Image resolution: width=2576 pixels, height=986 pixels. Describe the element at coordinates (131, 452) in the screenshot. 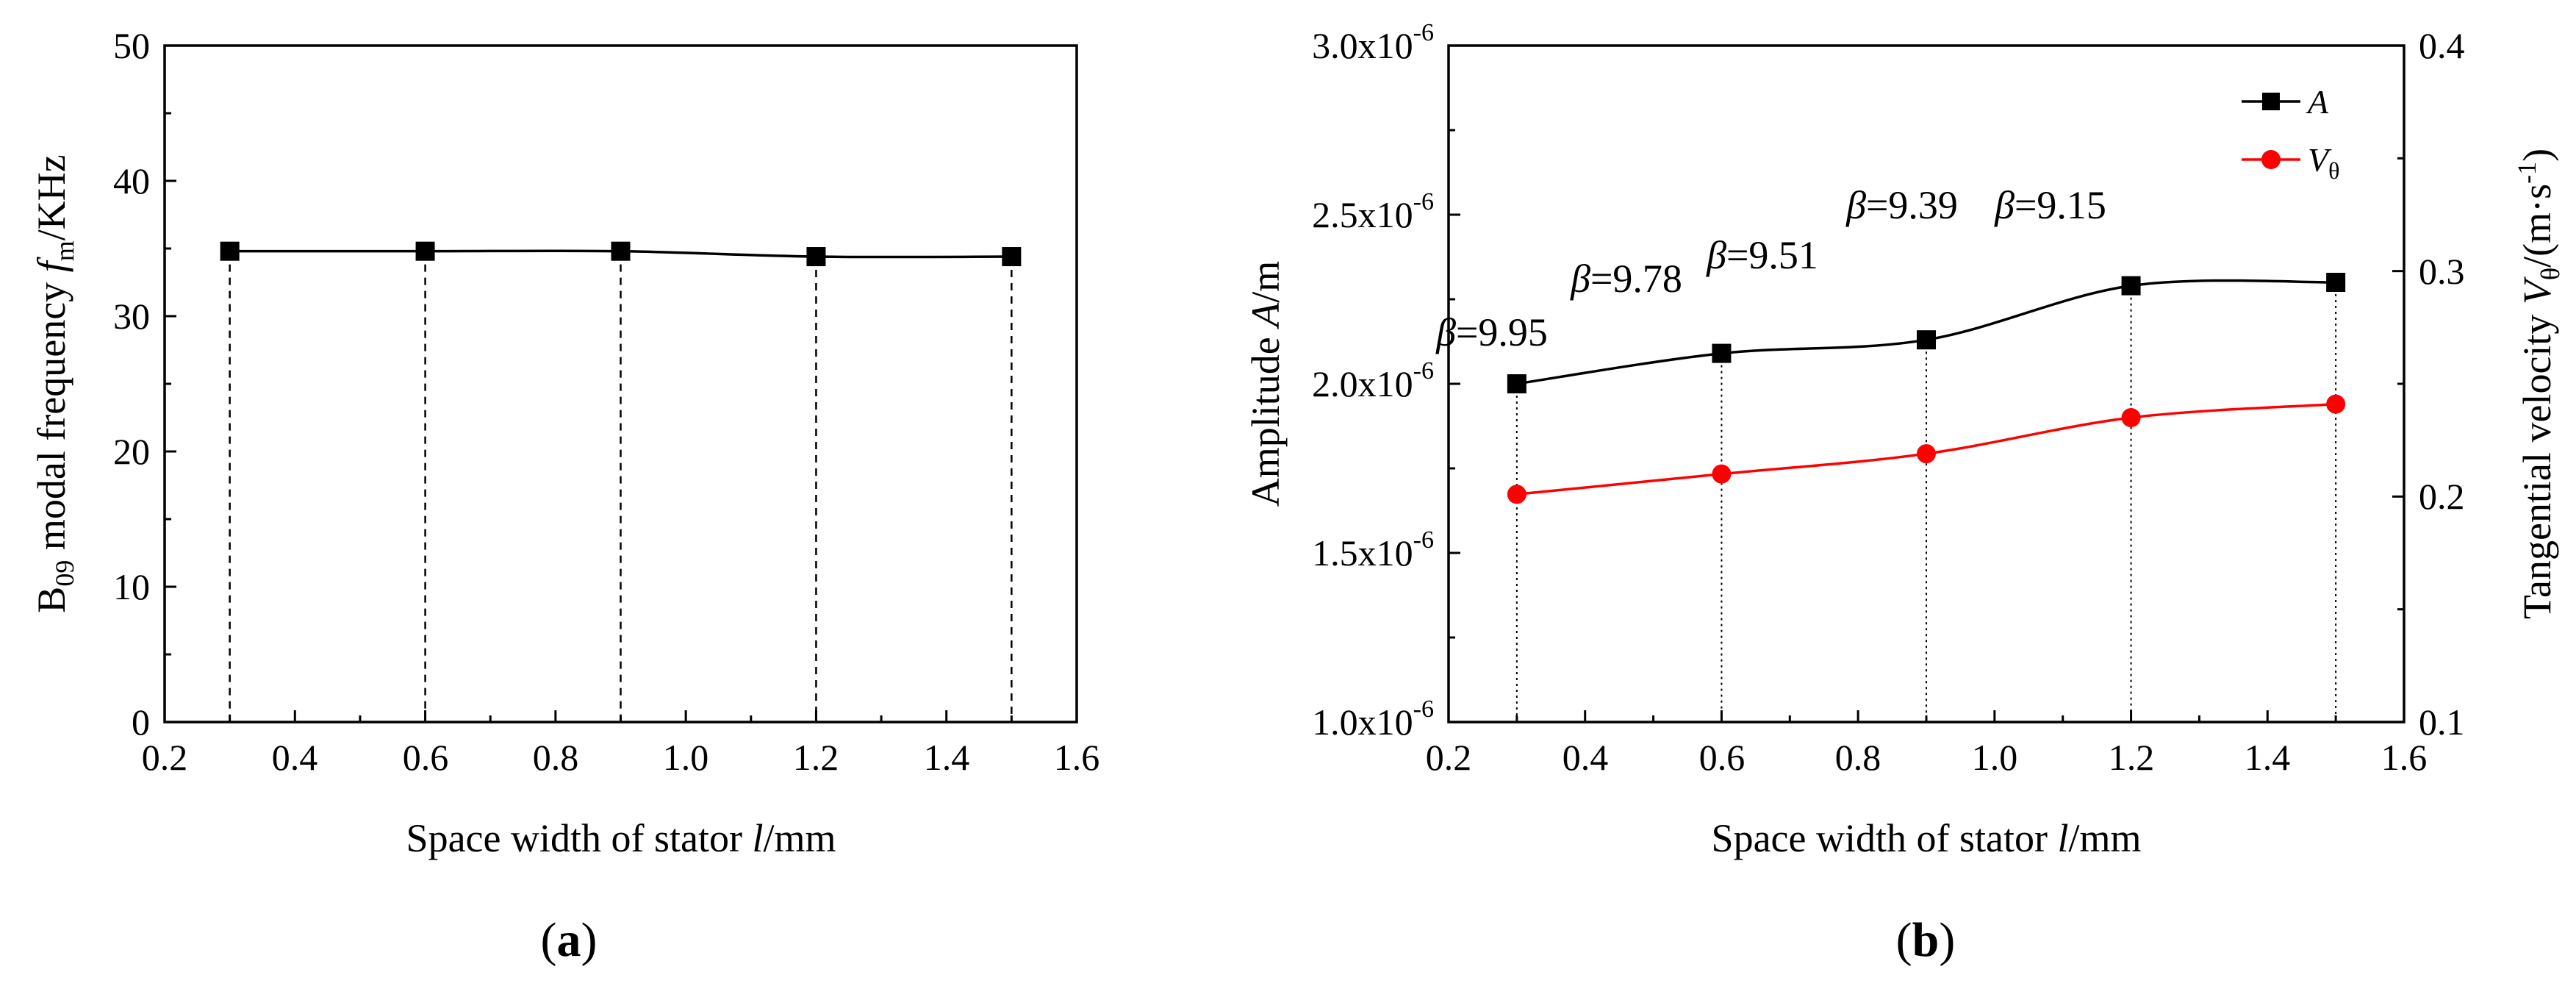

I see `chart-a-ytick-label: 20` at that location.